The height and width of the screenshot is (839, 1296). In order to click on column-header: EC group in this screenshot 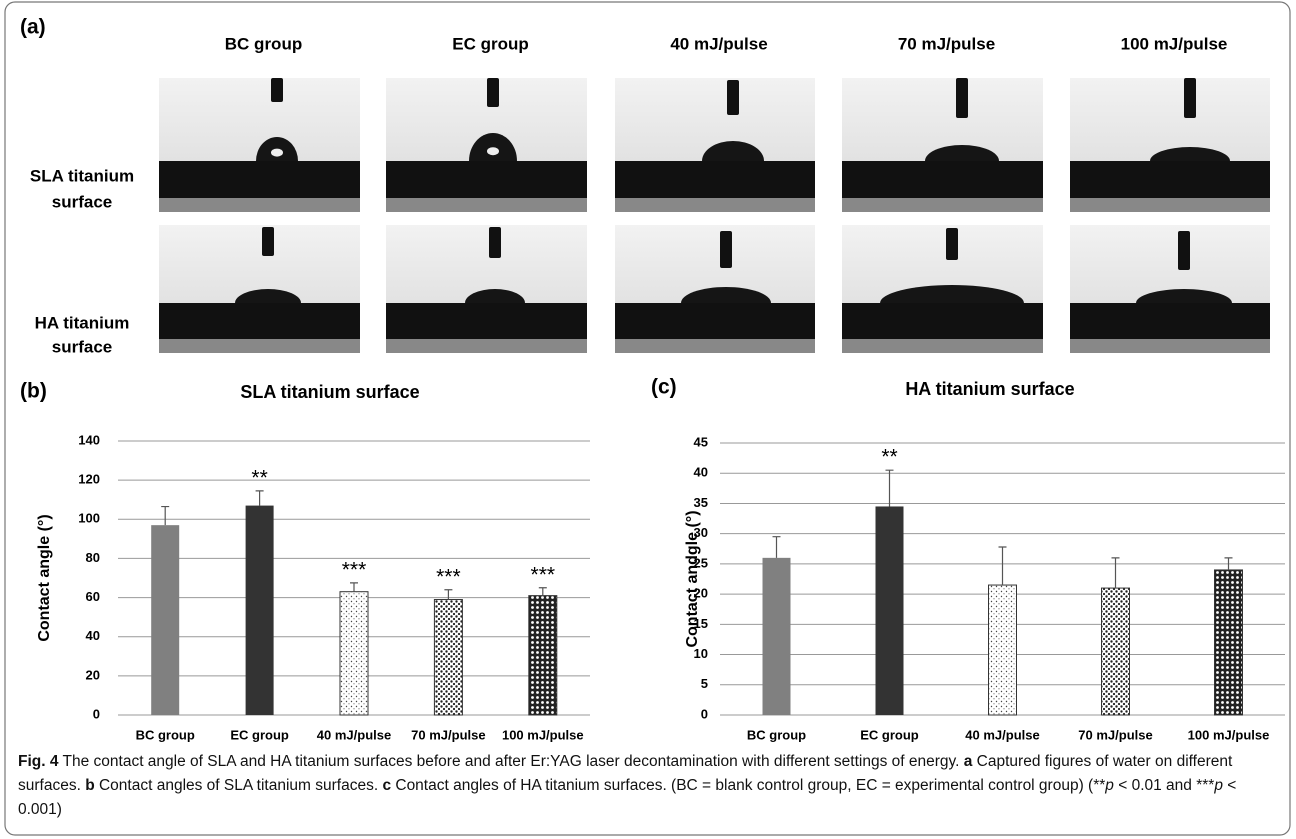, I will do `click(490, 43)`.